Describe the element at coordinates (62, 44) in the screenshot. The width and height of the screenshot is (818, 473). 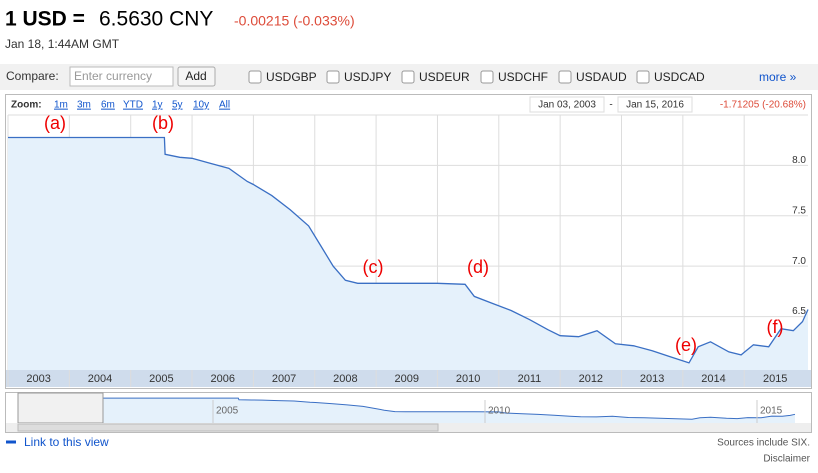
I see `timestamp: Jan 18, 1:44AM GMT` at that location.